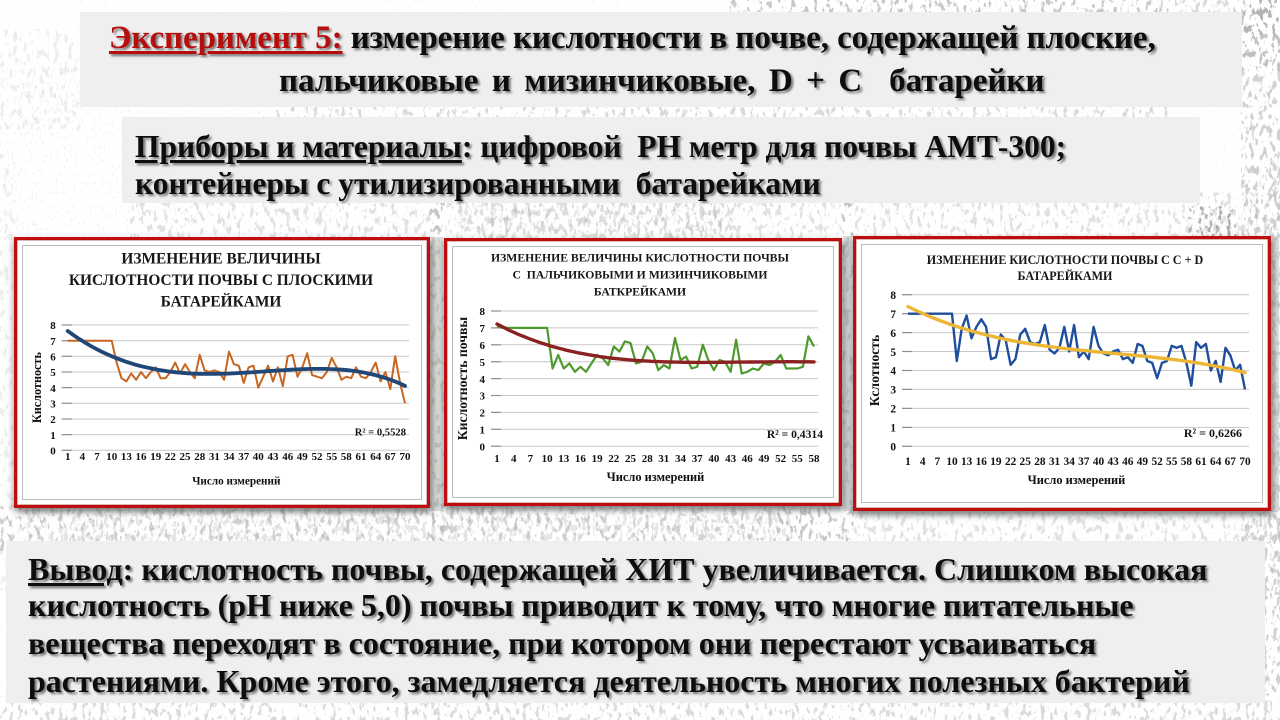 The image size is (1280, 720). Describe the element at coordinates (640, 258) in the screenshot. I see `svg-text:ИЗМЕНЕНИЕ ВЕЛИЧИНЫ КИСЛОТНОСТИ: ИЗМЕНЕНИЕ ВЕЛИЧИНЫ КИСЛОТНОСТИ ПОЧВЫ` at that location.